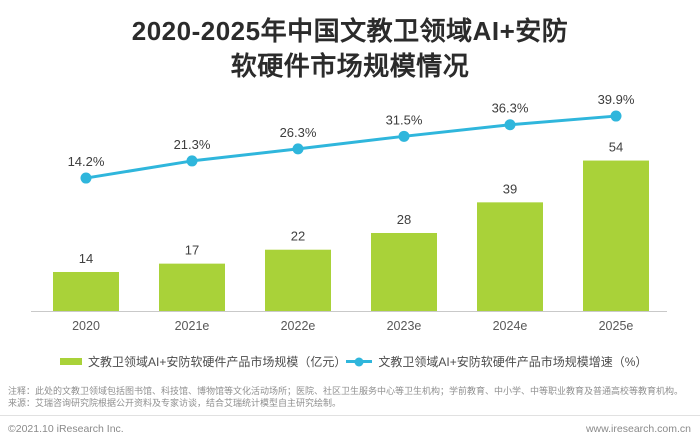  What do you see at coordinates (192, 326) in the screenshot?
I see `x-tick-label-2021e: 2021e` at bounding box center [192, 326].